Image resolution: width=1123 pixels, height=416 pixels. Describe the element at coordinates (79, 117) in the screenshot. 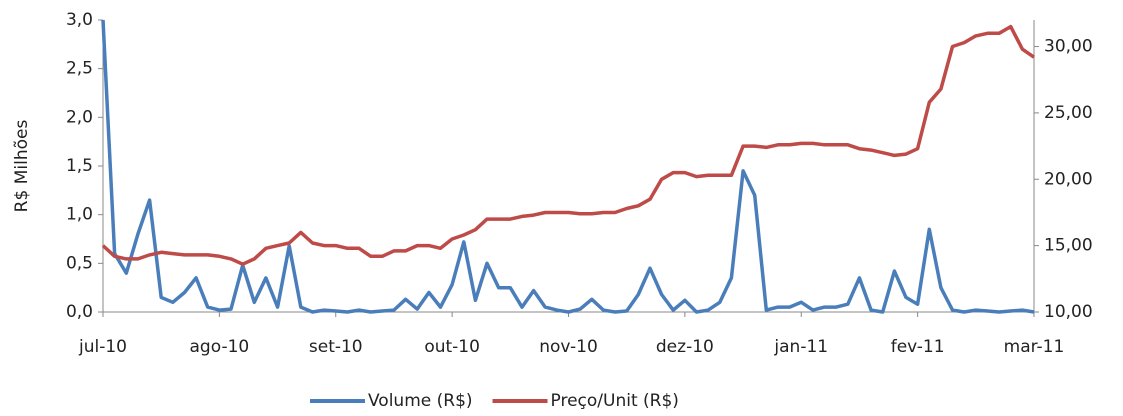

I see `y-tick-label: 2,0` at that location.